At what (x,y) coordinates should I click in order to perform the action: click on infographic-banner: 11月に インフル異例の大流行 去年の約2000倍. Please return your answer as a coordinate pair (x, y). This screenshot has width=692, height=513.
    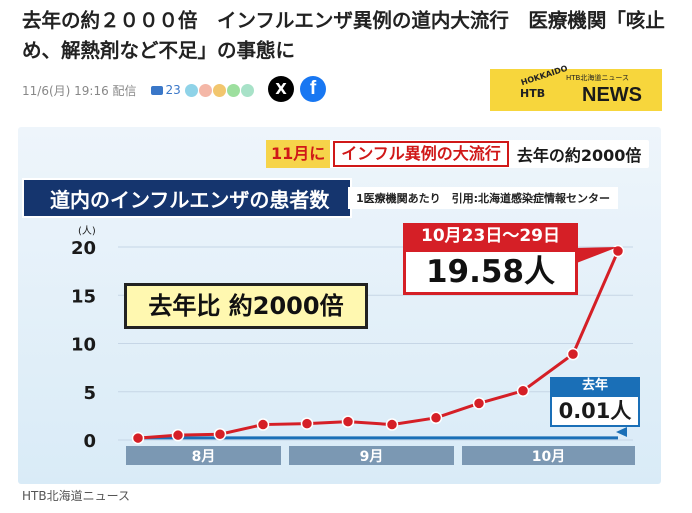
    Looking at the image, I should click on (458, 154).